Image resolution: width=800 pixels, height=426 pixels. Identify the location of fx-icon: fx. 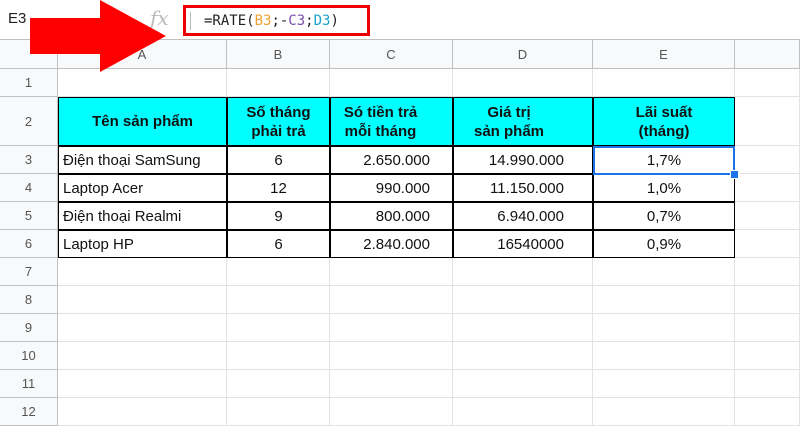
(159, 18).